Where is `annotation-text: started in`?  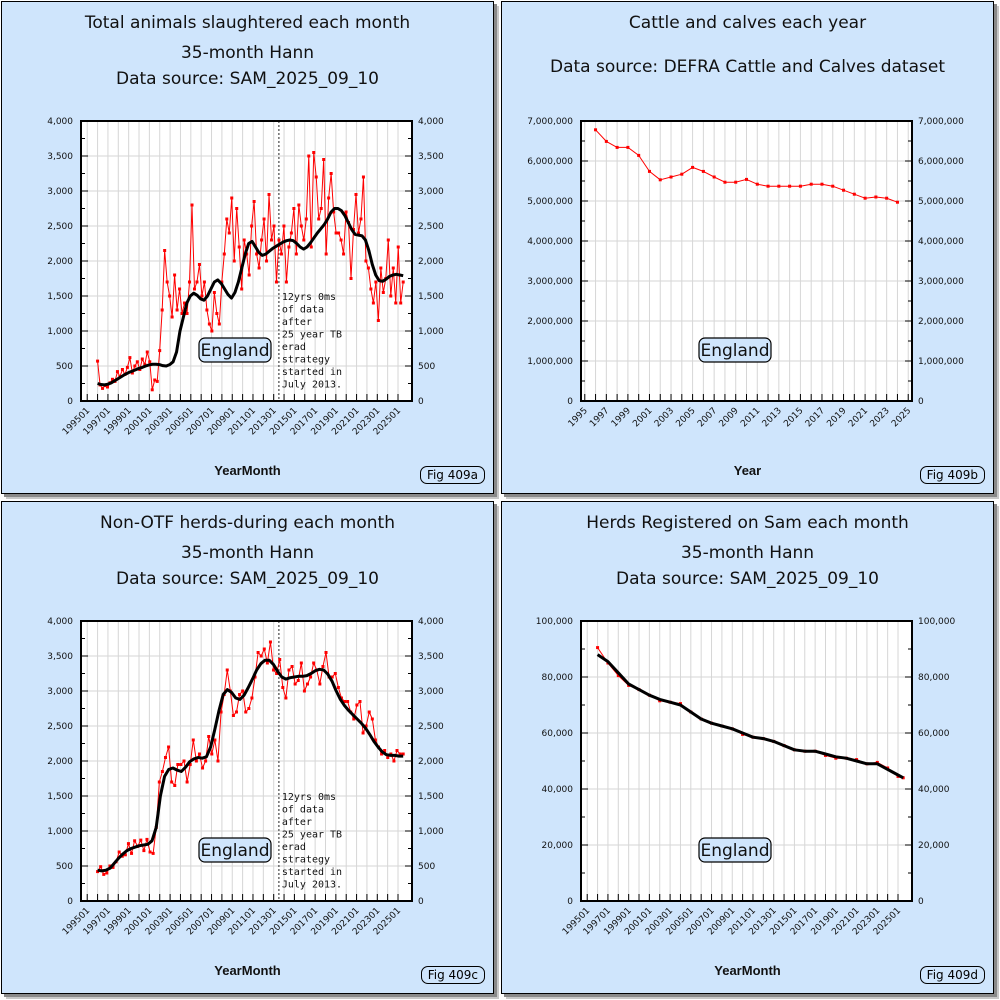 annotation-text: started in is located at coordinates (312, 372).